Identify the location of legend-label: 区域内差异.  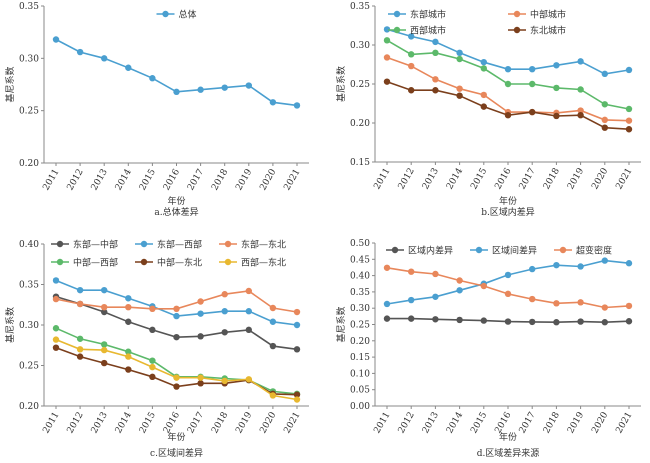
(430, 251).